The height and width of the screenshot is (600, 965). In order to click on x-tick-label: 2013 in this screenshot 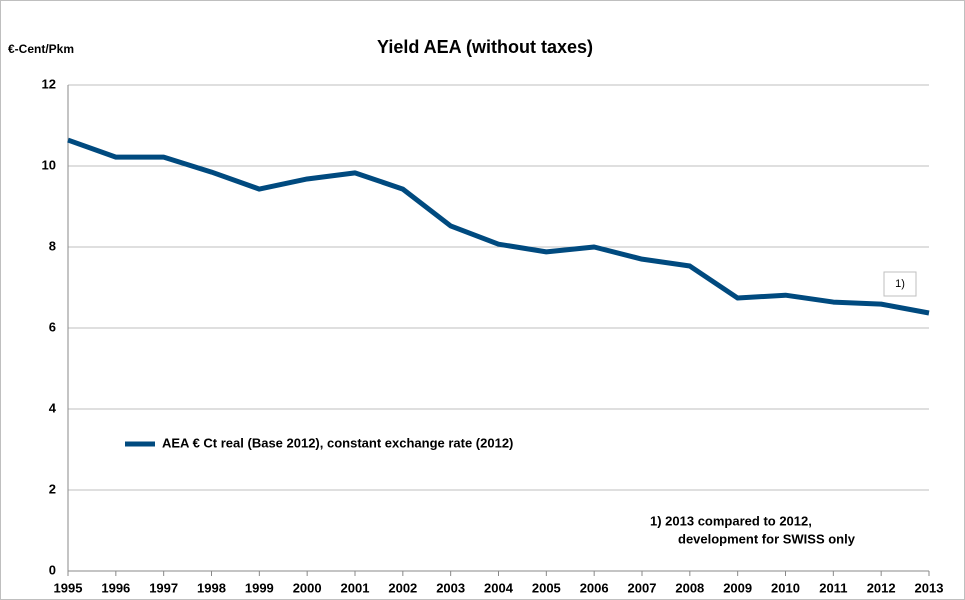, I will do `click(929, 587)`.